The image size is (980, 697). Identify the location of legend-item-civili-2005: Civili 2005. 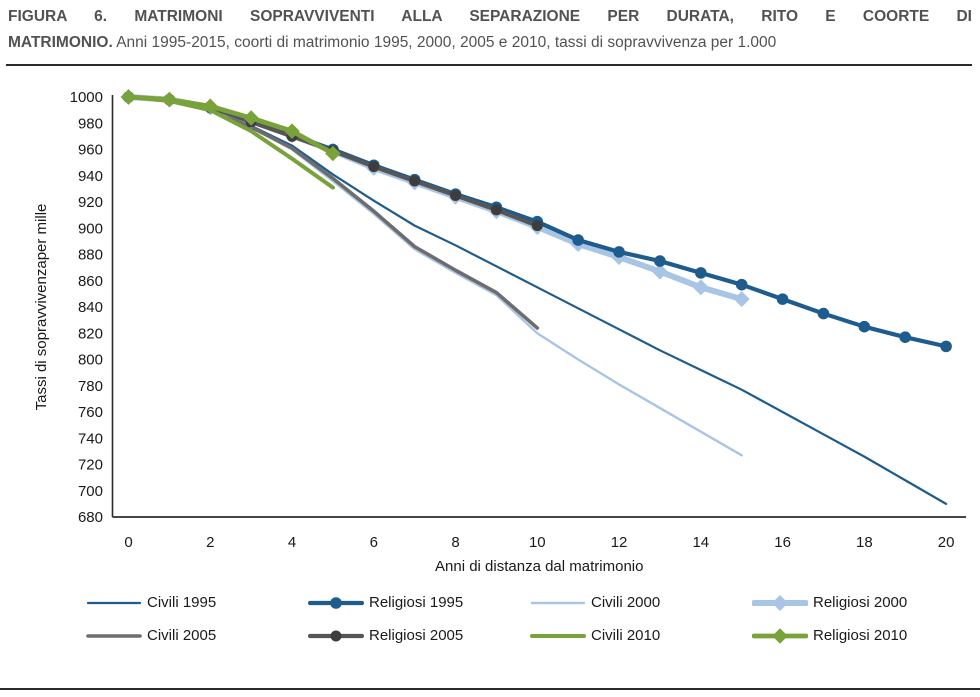
(197, 636).